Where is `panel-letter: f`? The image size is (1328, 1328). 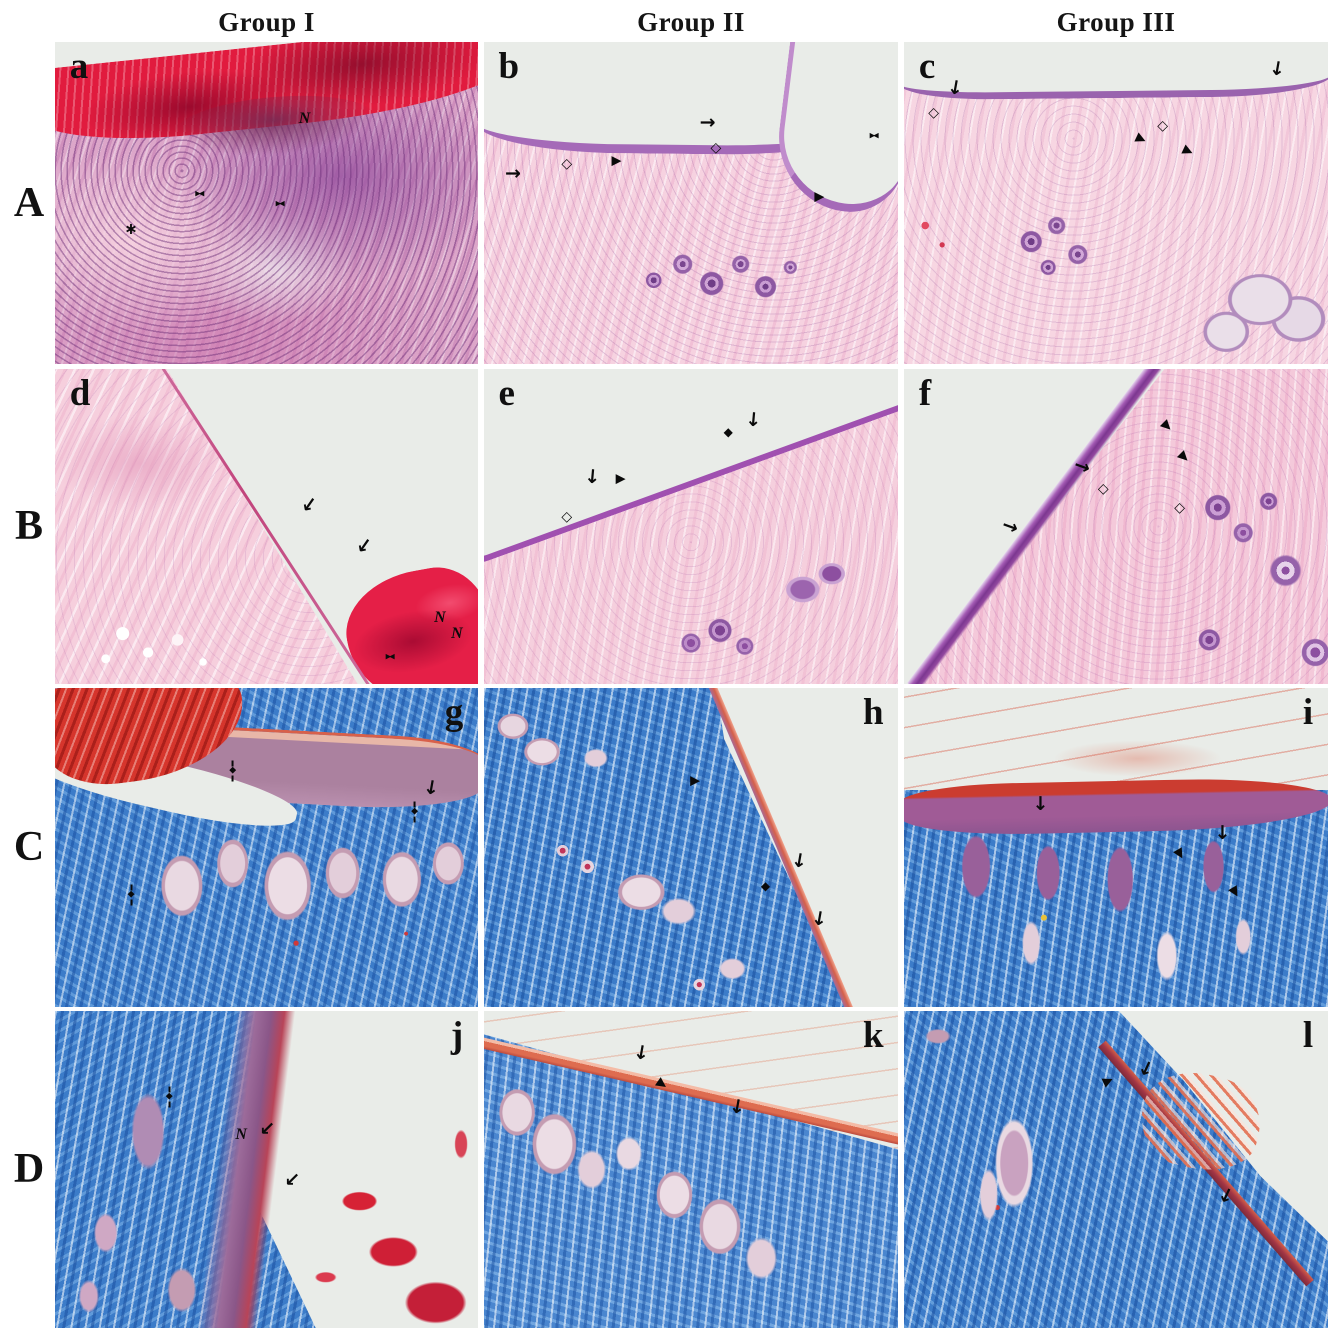 panel-letter: f is located at coordinates (925, 394).